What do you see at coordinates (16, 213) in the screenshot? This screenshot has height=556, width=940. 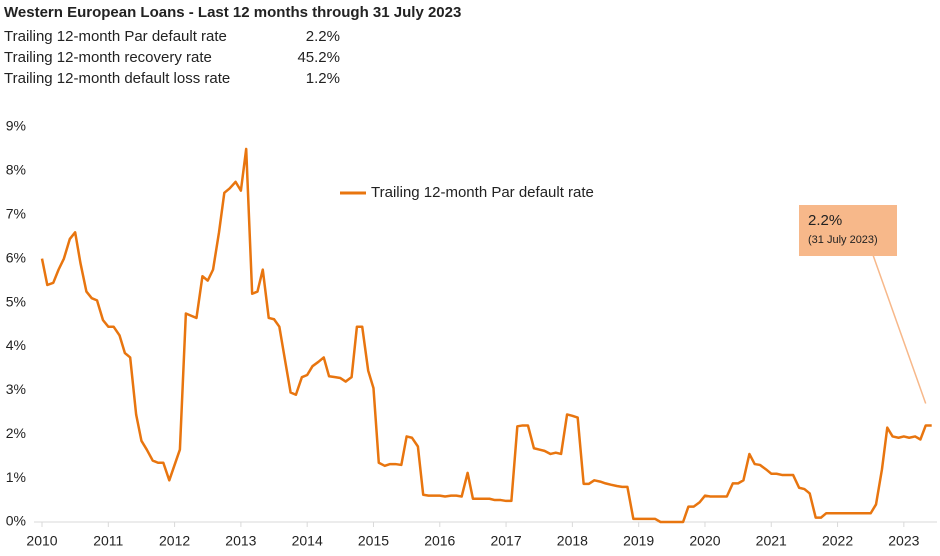 I see `y-tick-label: 7%` at bounding box center [16, 213].